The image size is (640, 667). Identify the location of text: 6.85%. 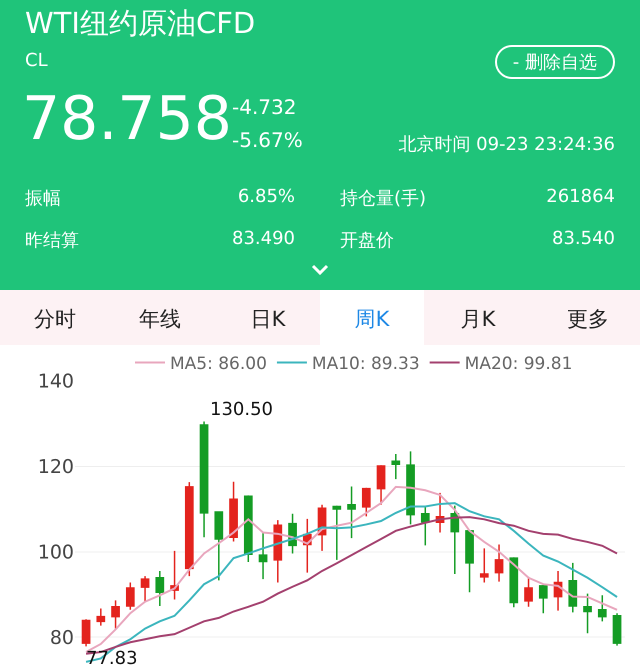
(266, 196).